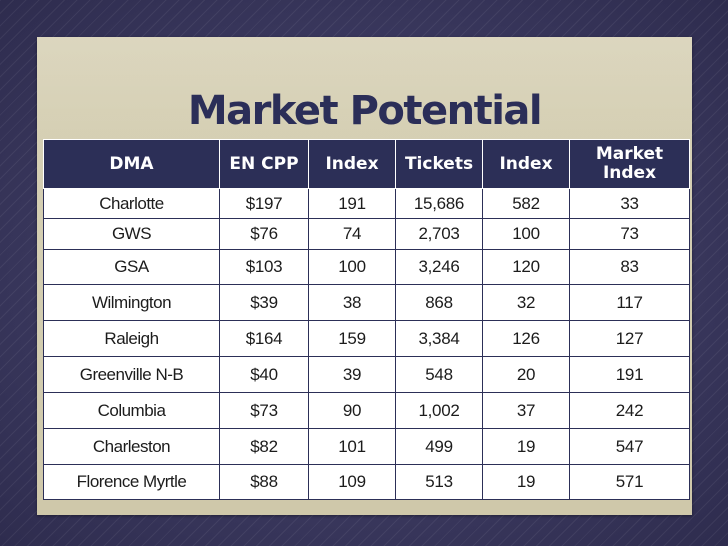 This screenshot has width=728, height=546. I want to click on table-row: Charleston $82 101 499 19 547, so click(366, 446).